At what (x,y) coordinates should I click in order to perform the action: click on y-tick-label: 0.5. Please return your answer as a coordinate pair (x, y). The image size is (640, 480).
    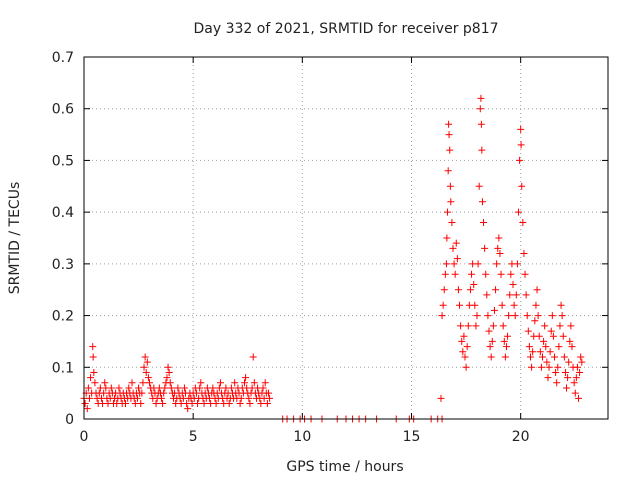
    Looking at the image, I should click on (63, 161).